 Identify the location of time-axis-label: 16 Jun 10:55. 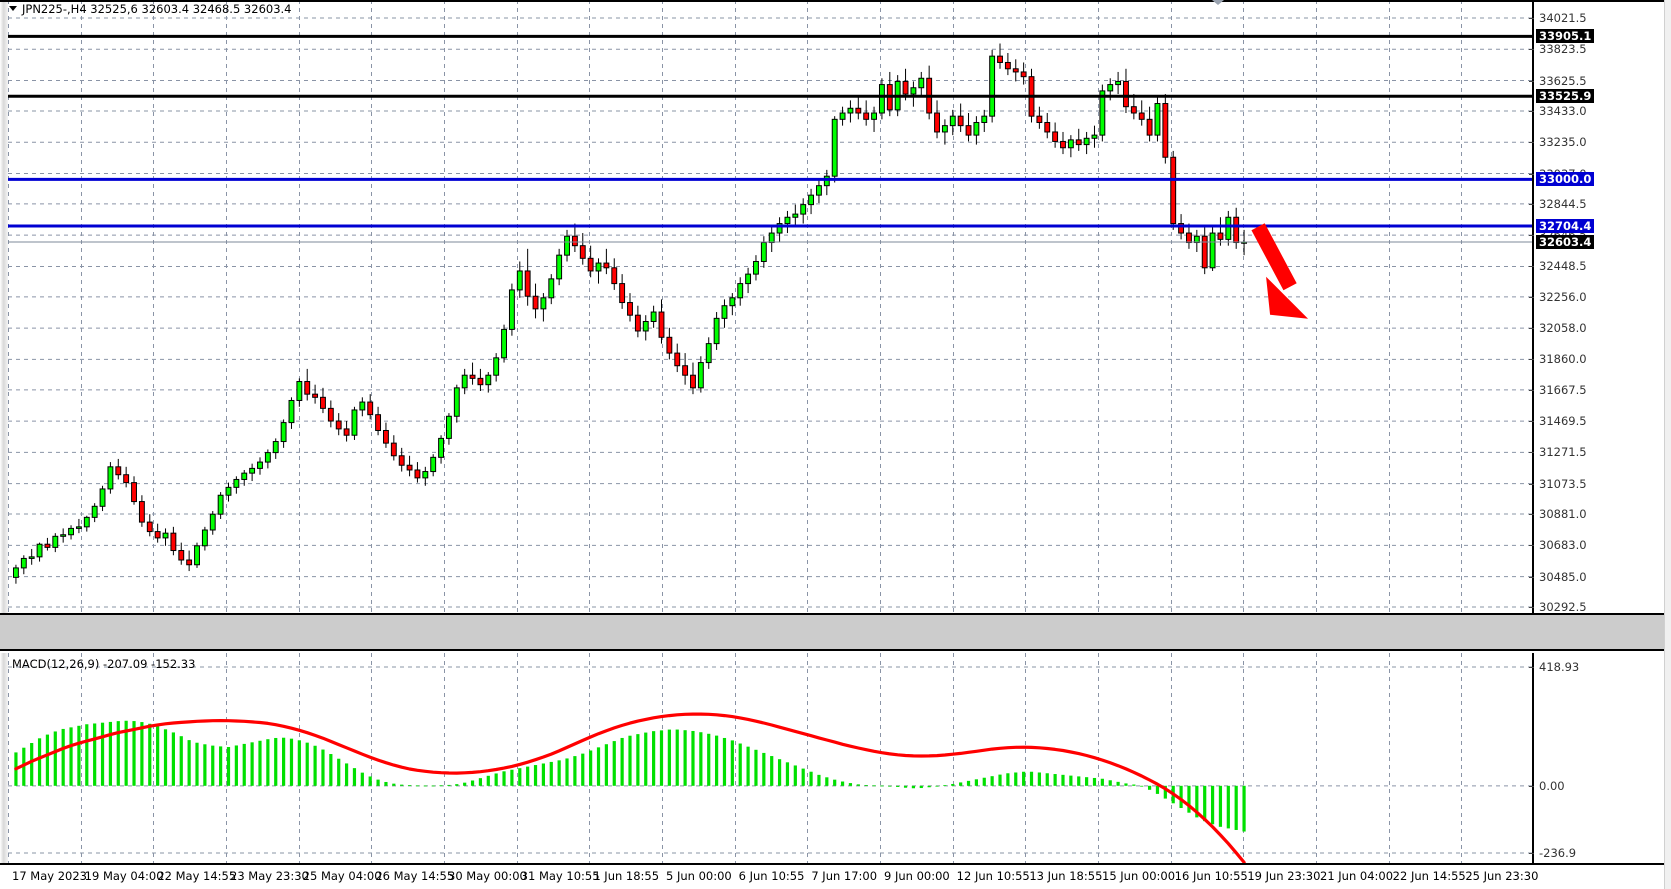
(1211, 876).